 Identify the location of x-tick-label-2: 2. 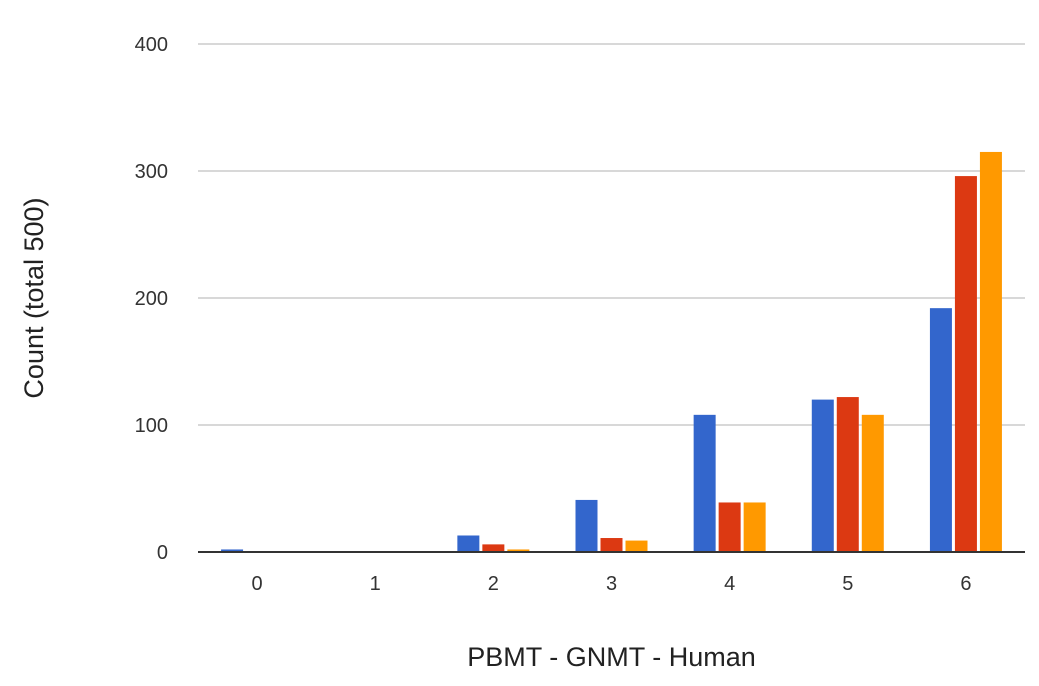
(493, 584).